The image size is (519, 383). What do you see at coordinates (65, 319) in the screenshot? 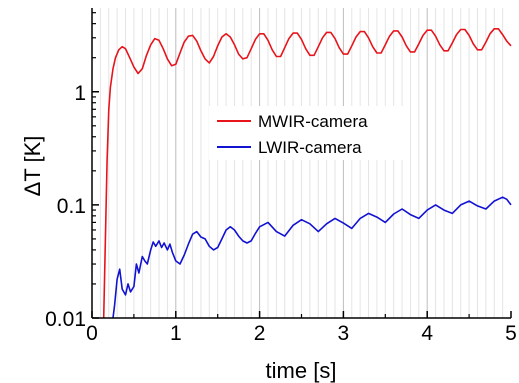
I see `y-tick-label: 0.01` at bounding box center [65, 319].